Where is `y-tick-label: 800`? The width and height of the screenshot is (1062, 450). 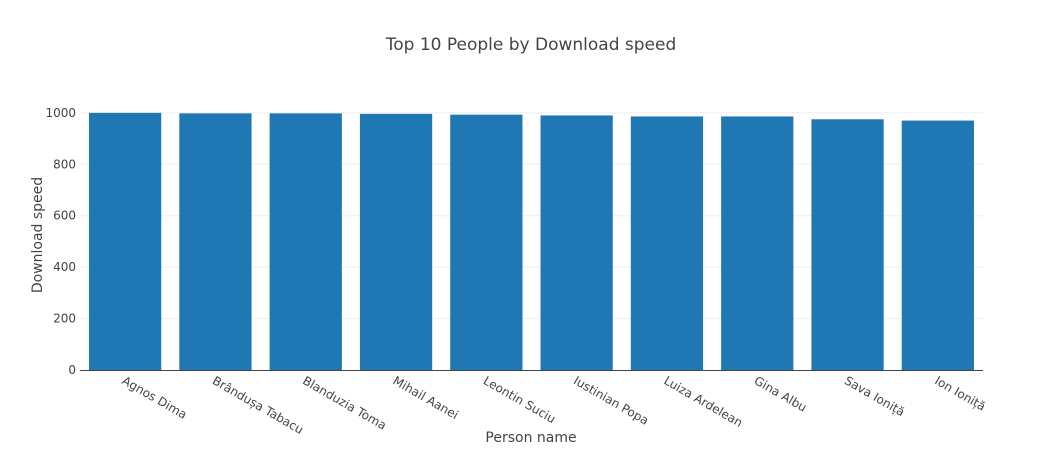
y-tick-label: 800 is located at coordinates (64, 164).